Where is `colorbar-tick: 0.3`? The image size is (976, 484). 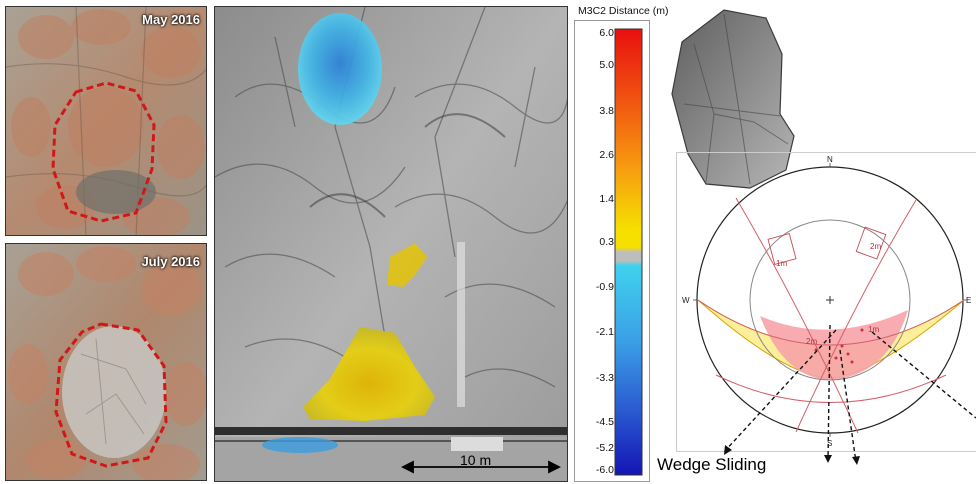 colorbar-tick: 0.3 is located at coordinates (606, 242).